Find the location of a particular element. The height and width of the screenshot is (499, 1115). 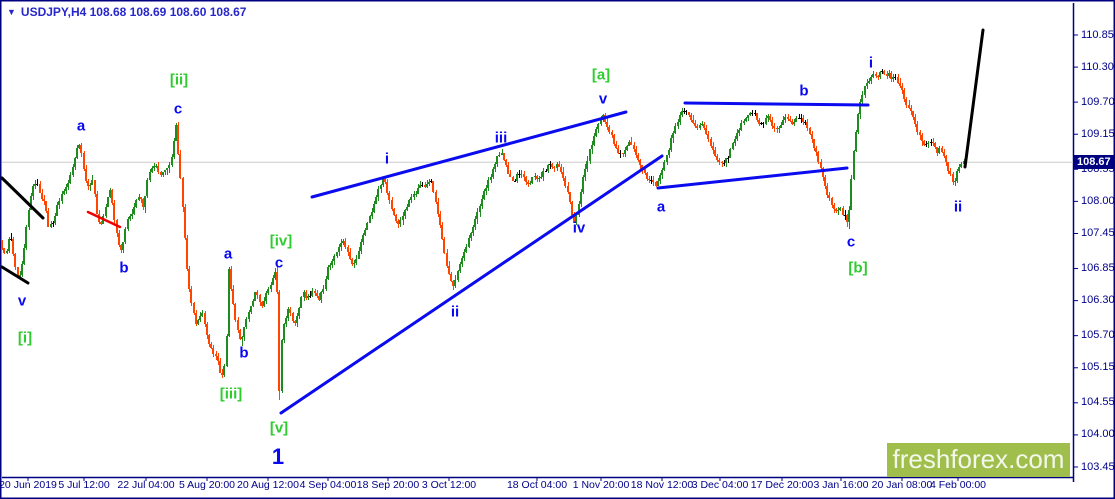

current-price-badge: 108.67 is located at coordinates (1094, 162).